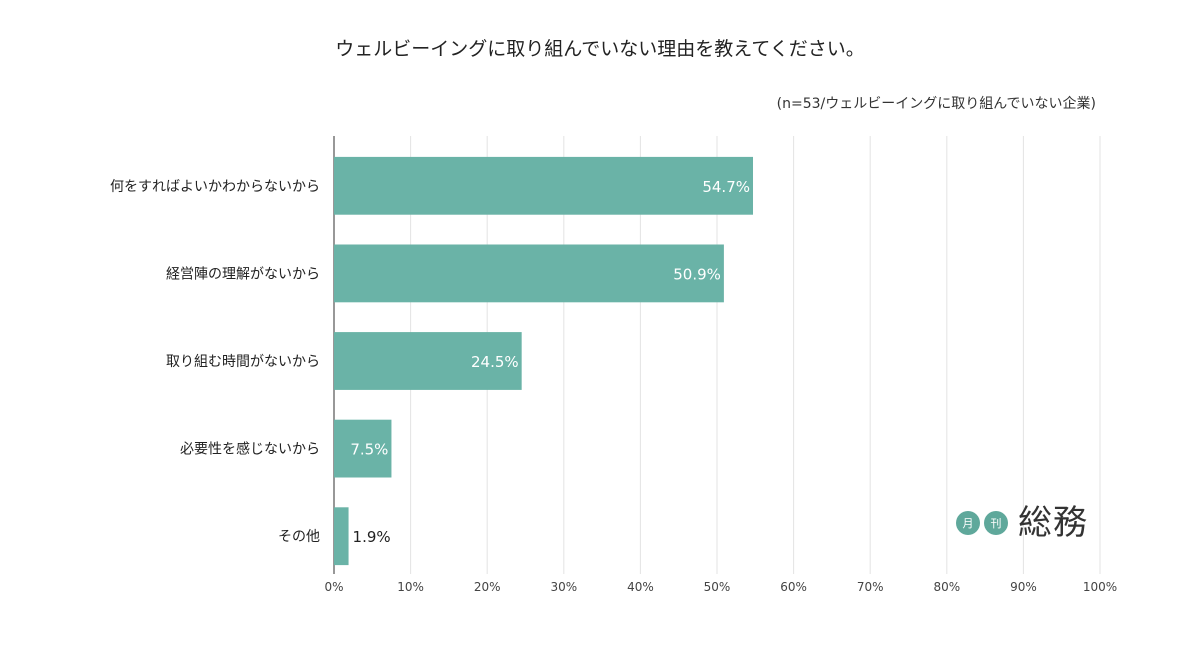  What do you see at coordinates (870, 587) in the screenshot?
I see `x-tick-label: 70%` at bounding box center [870, 587].